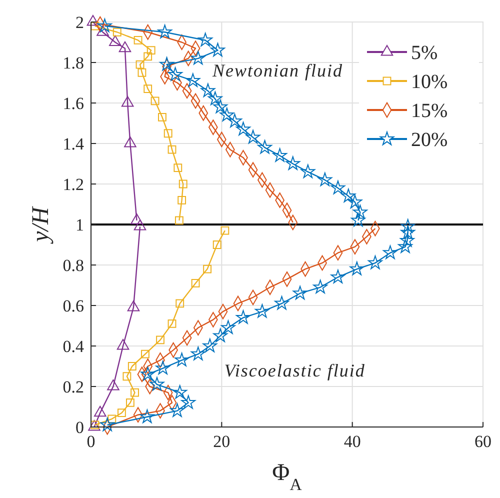 The width and height of the screenshot is (500, 498). Describe the element at coordinates (424, 53) in the screenshot. I see `legend-label: 5%` at that location.